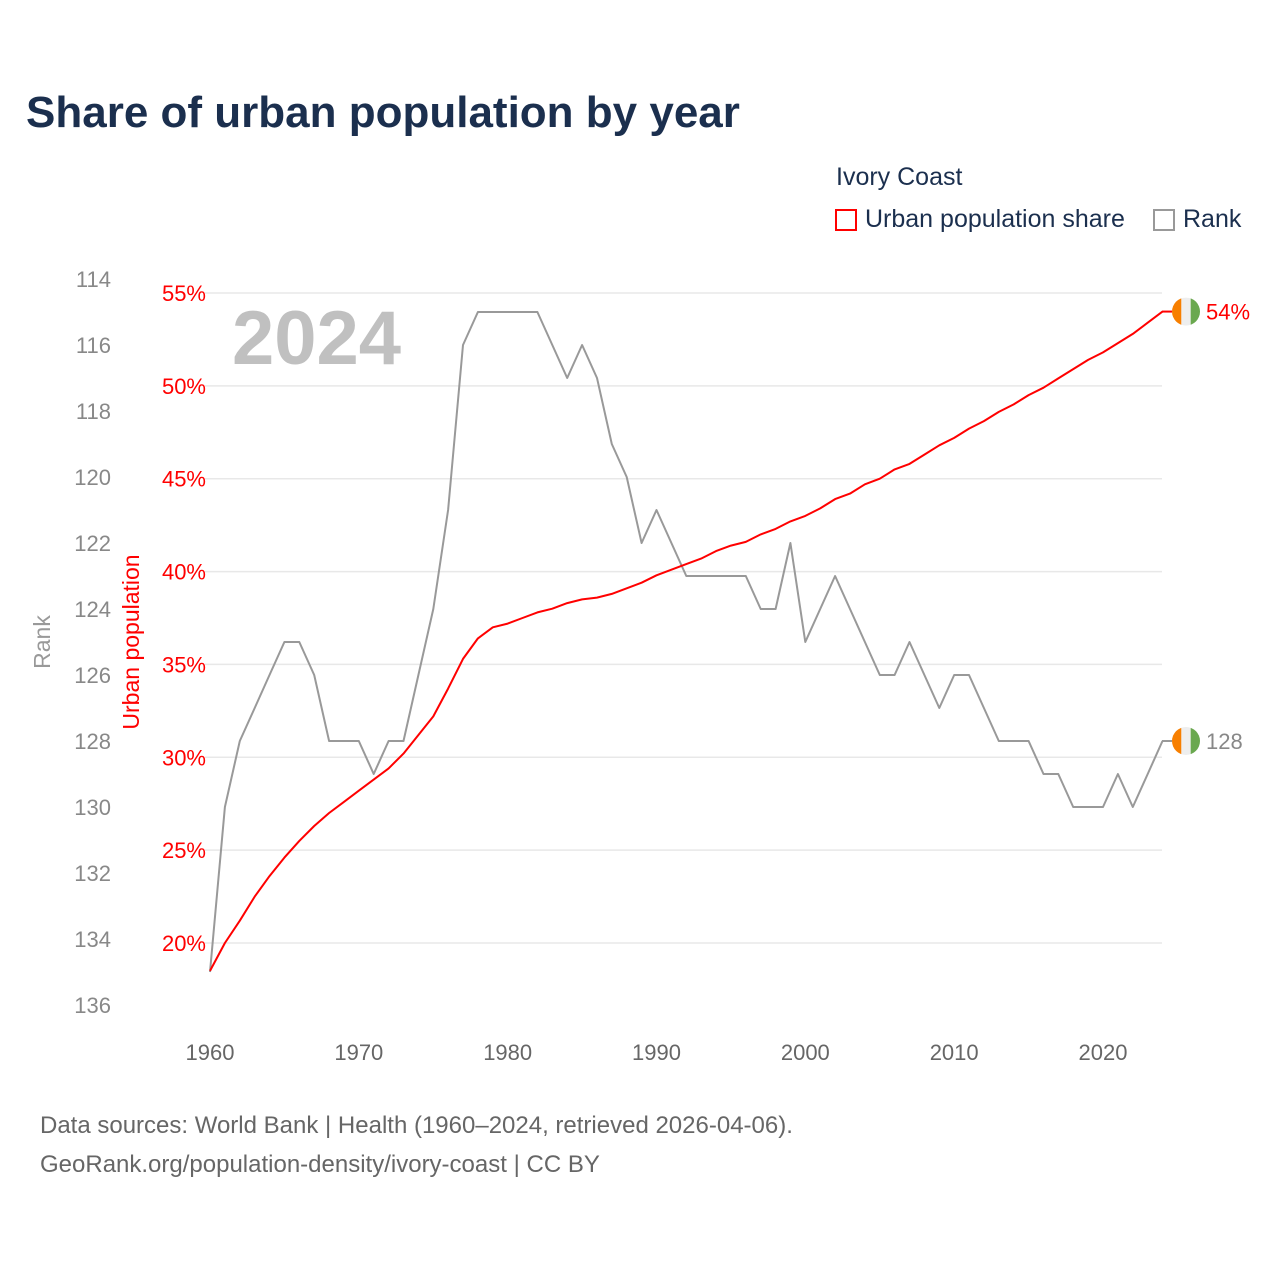 The image size is (1280, 1280). Describe the element at coordinates (316, 338) in the screenshot. I see `year-watermark: 2024` at that location.